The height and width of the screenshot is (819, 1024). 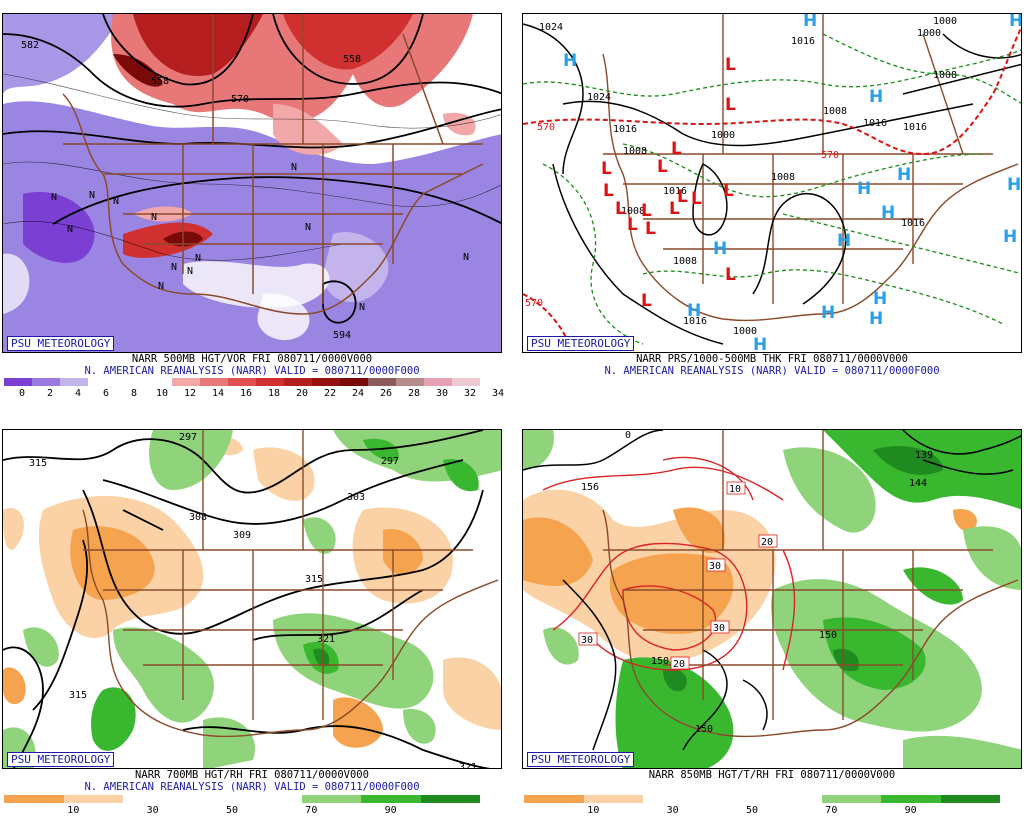 I want to click on contour-label: 558, so click(x=352, y=59).